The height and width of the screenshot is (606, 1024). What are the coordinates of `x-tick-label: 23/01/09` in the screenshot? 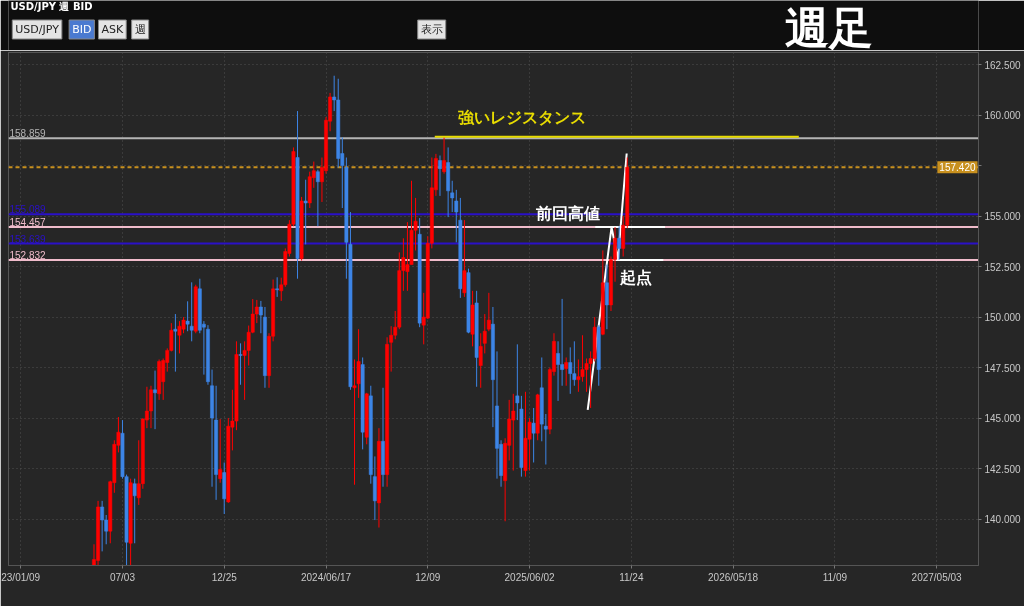 It's located at (21, 577).